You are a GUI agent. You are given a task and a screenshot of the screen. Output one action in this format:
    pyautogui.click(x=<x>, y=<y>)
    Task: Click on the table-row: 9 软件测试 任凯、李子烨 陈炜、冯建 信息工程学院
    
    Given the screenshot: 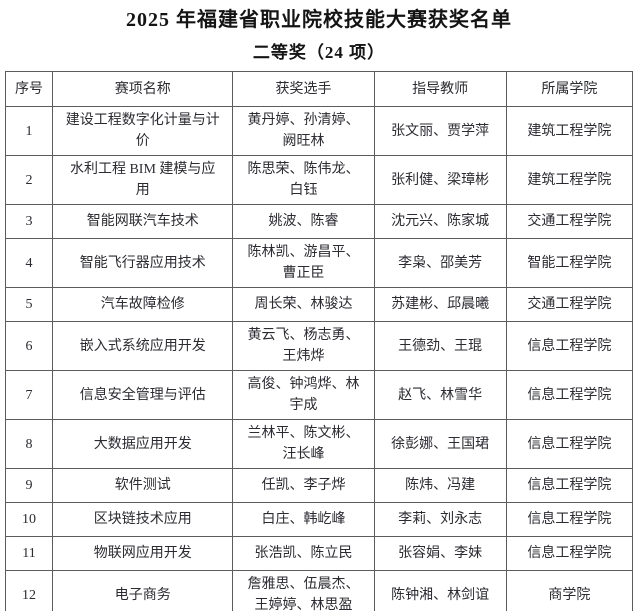 What is the action you would take?
    pyautogui.click(x=319, y=485)
    